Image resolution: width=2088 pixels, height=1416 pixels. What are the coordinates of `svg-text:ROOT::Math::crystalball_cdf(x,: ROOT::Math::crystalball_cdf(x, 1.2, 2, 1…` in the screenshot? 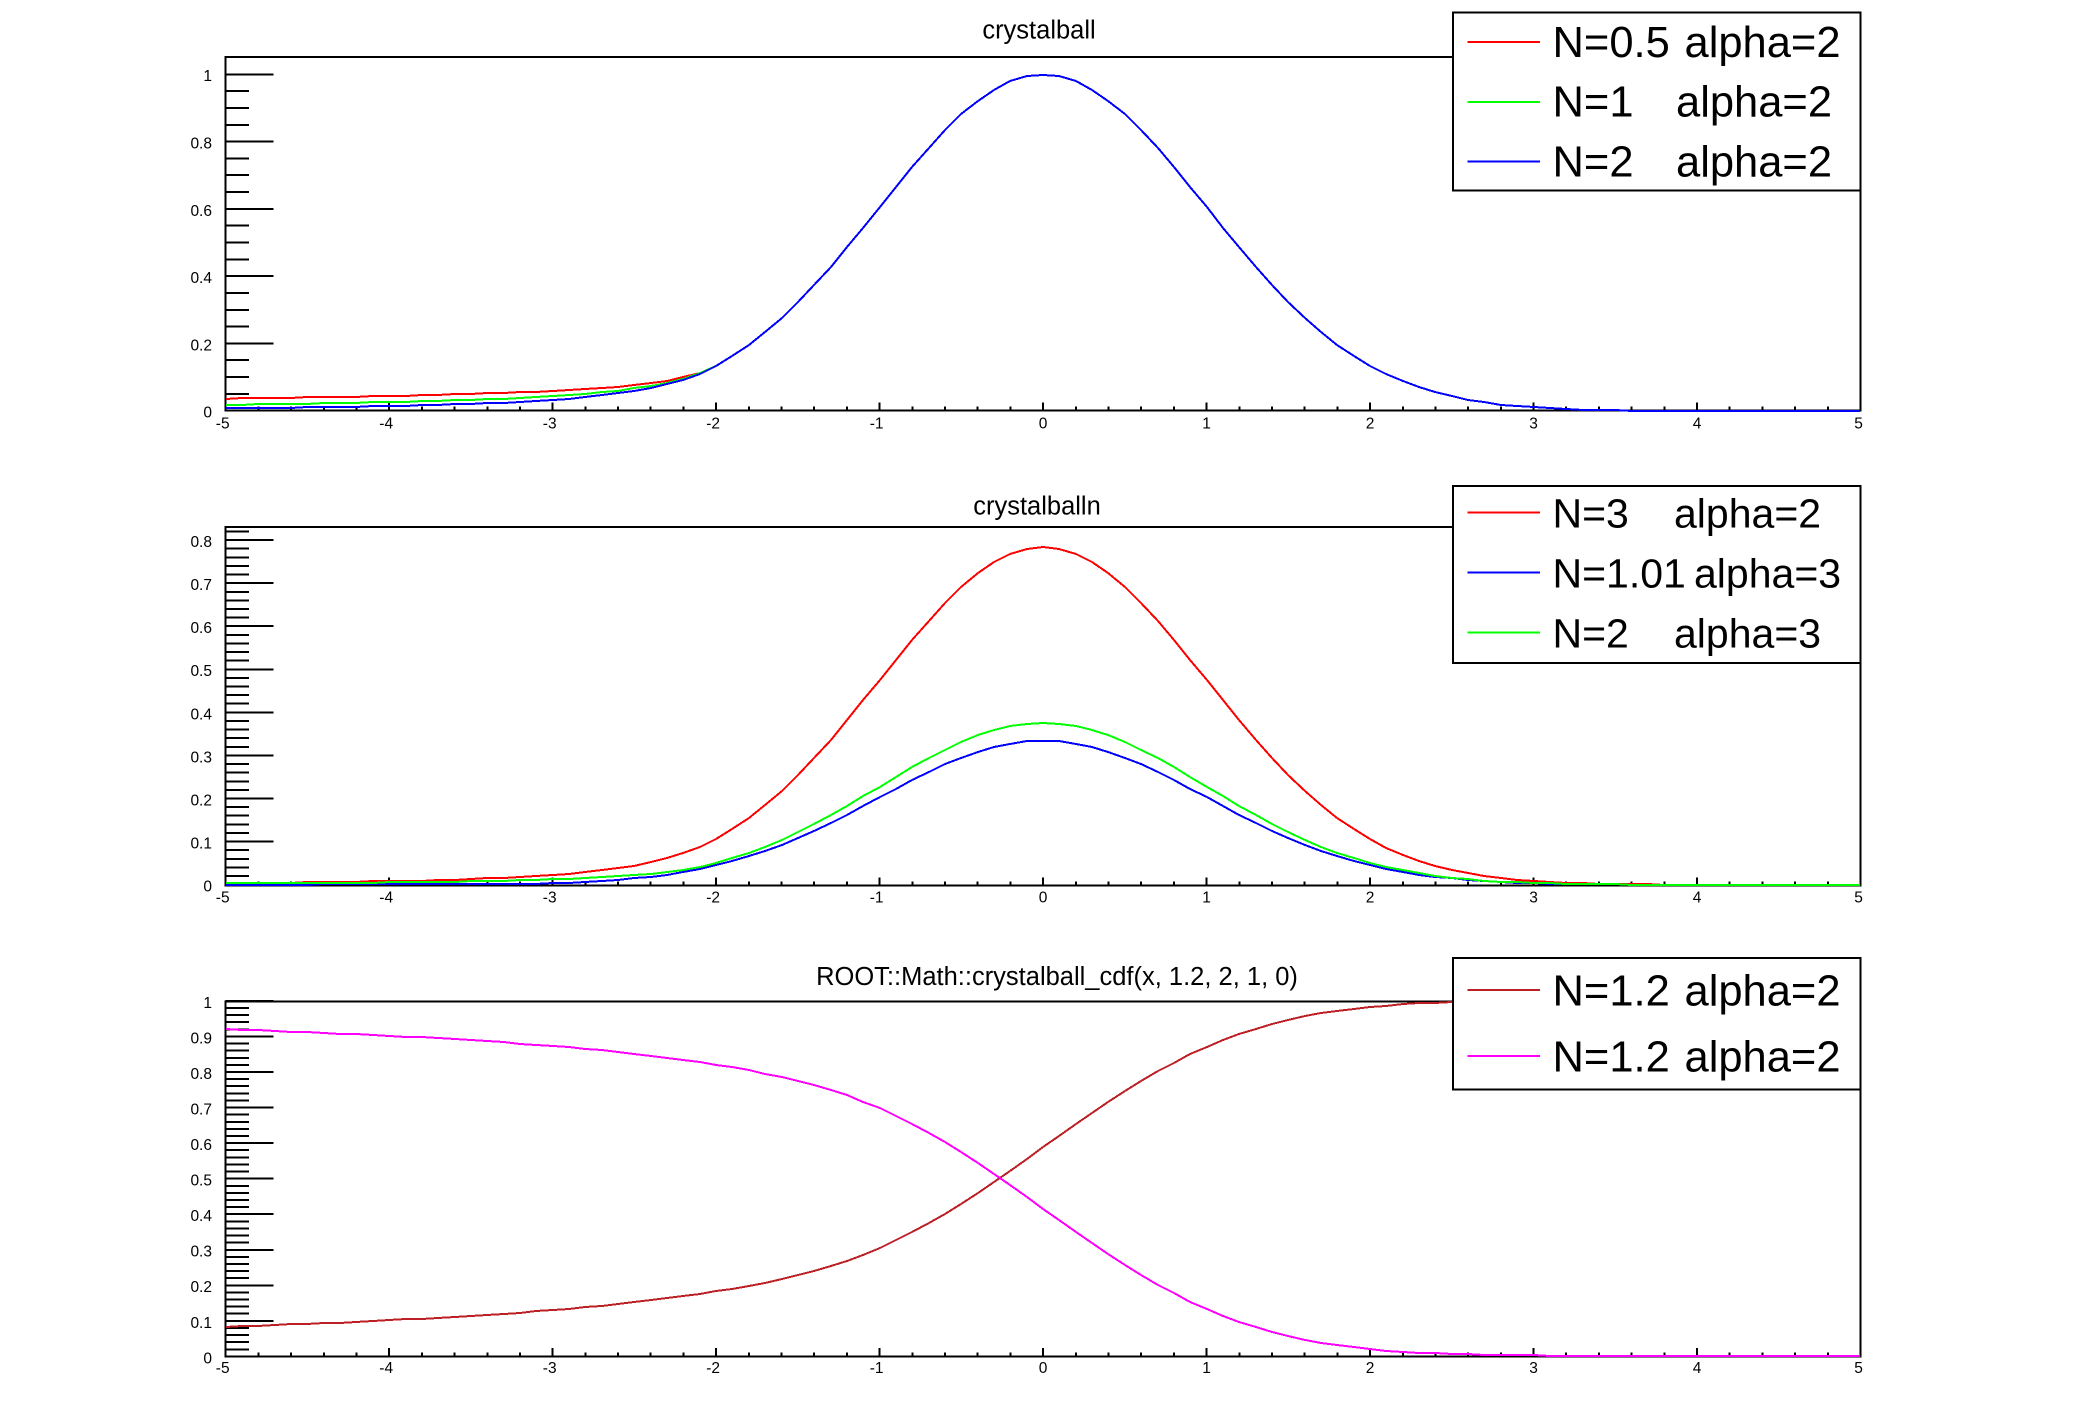 It's located at (1057, 977).